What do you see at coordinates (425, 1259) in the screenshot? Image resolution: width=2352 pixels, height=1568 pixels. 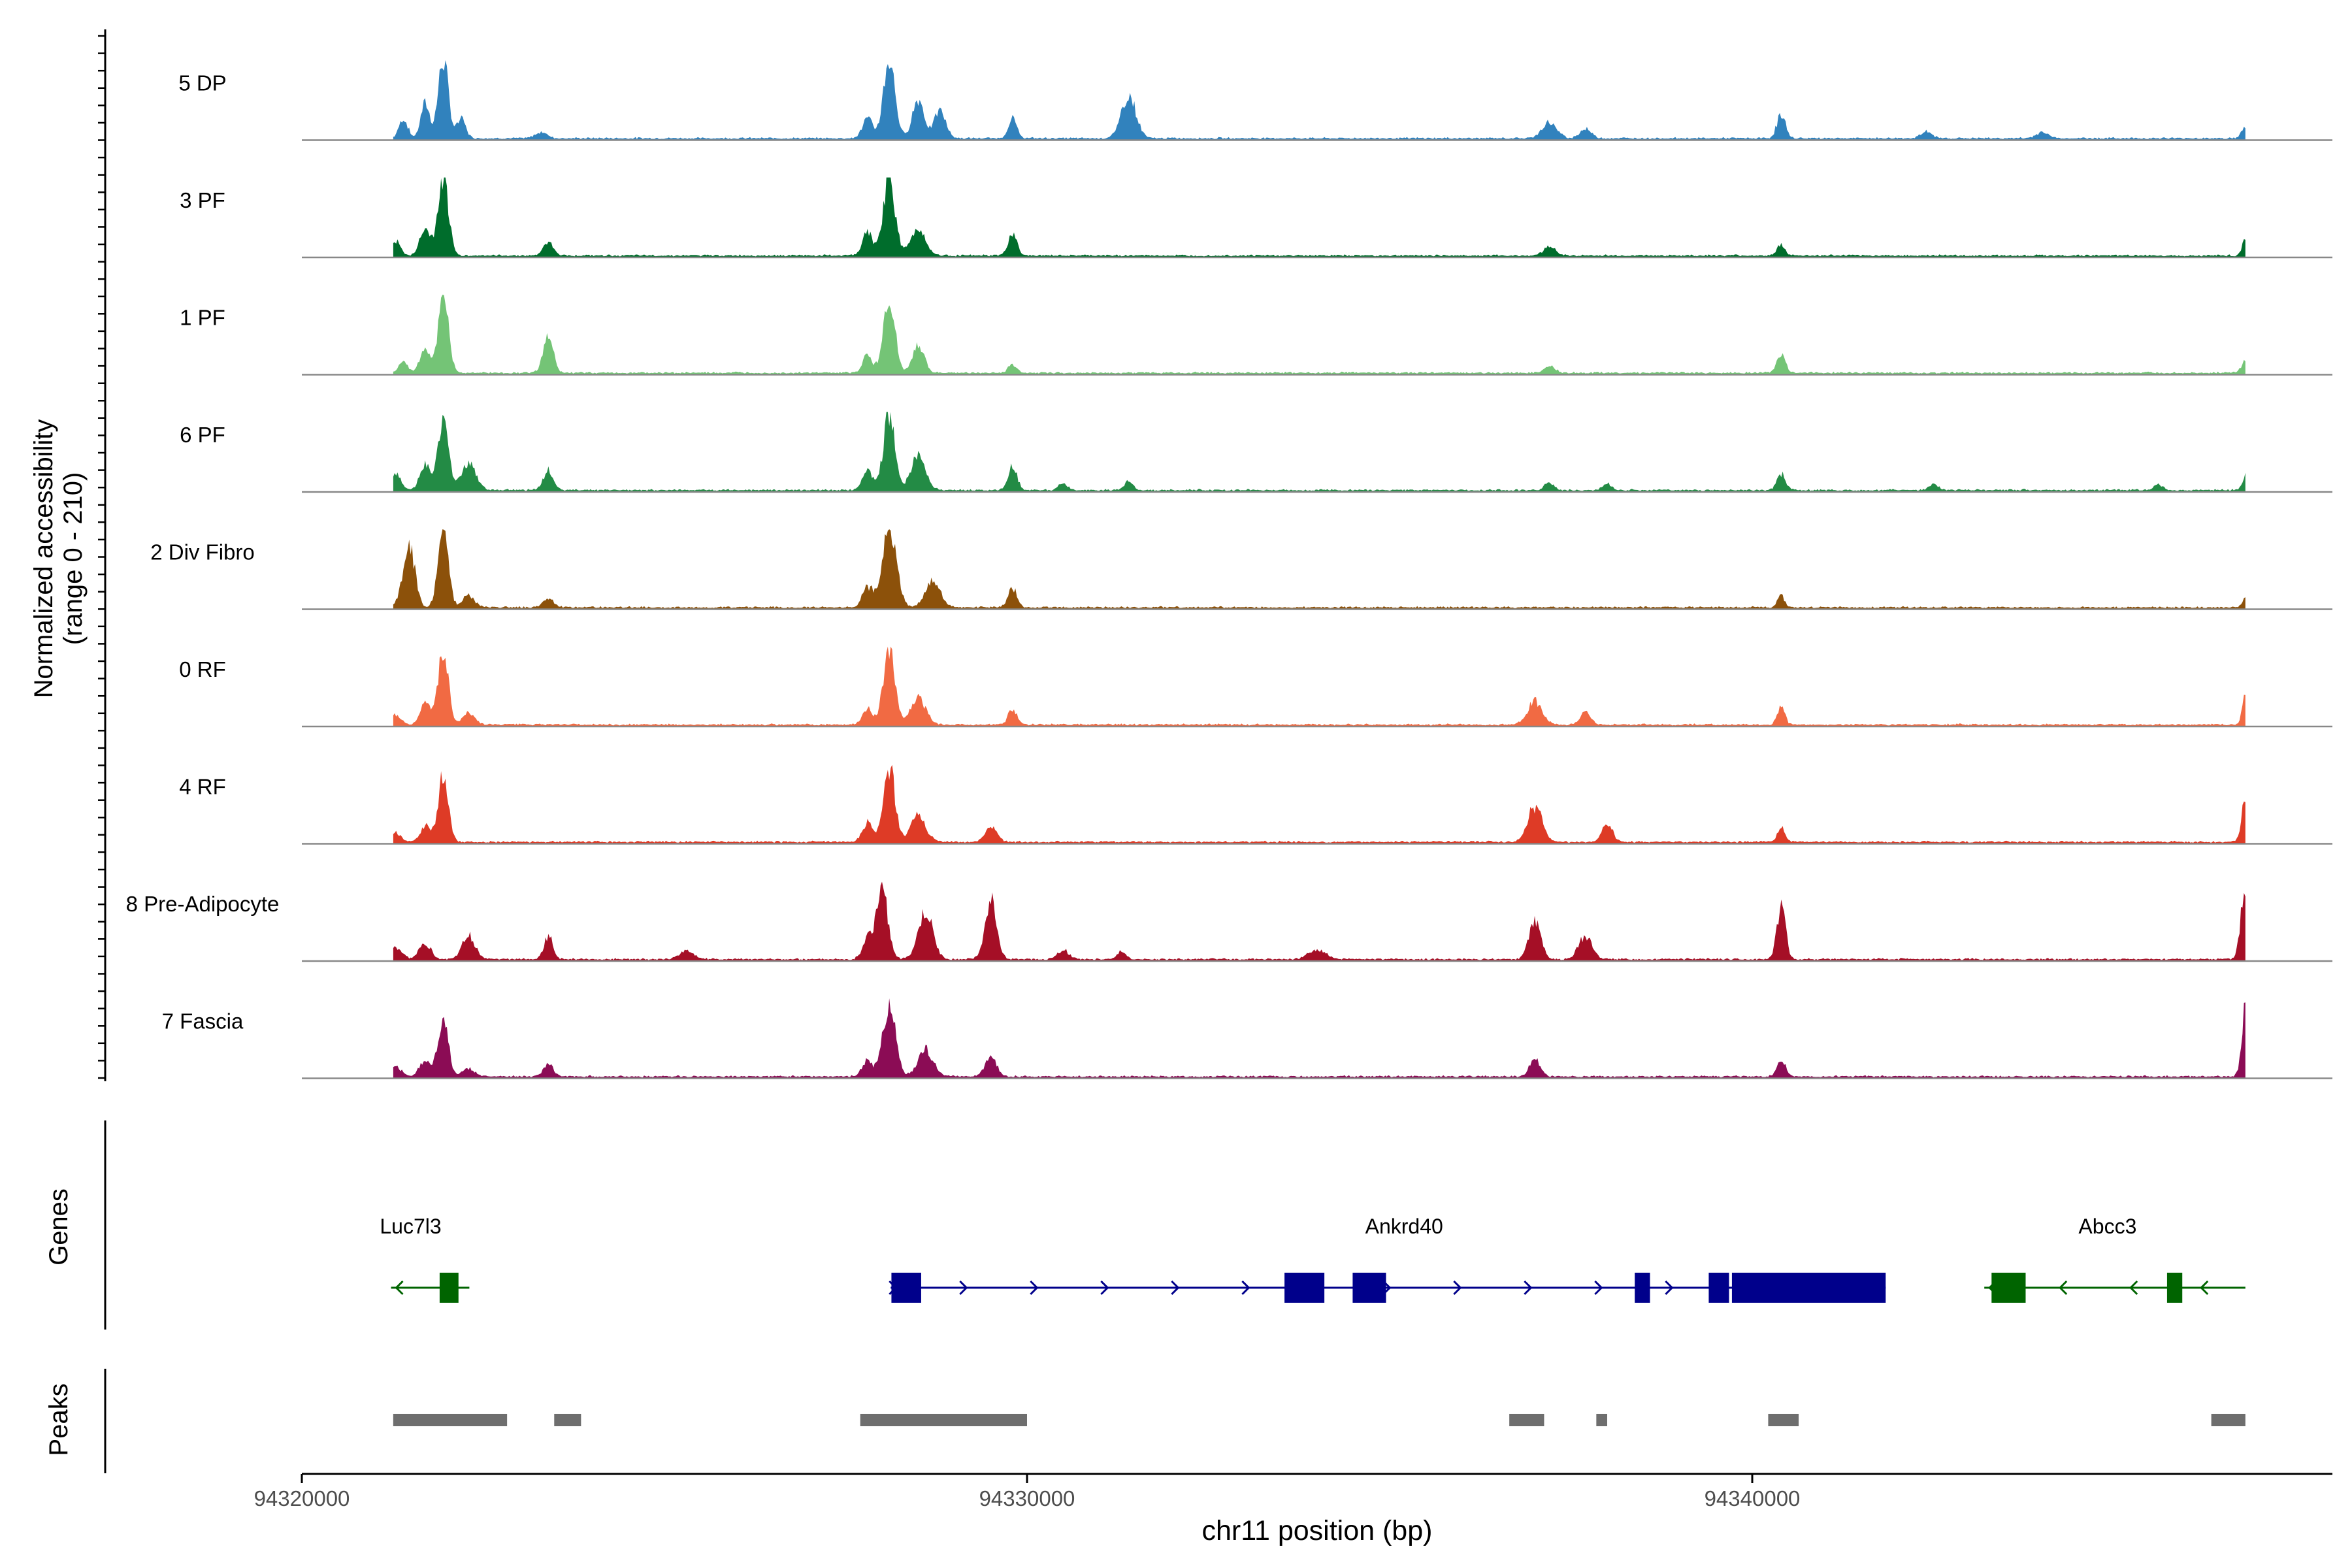 I see `gene-luc7l3: Luc7l3` at bounding box center [425, 1259].